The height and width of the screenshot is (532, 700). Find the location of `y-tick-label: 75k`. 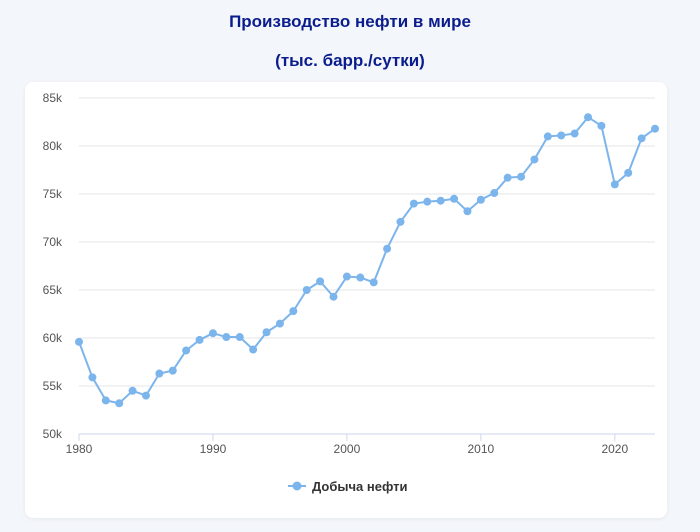

y-tick-label: 75k is located at coordinates (53, 194).